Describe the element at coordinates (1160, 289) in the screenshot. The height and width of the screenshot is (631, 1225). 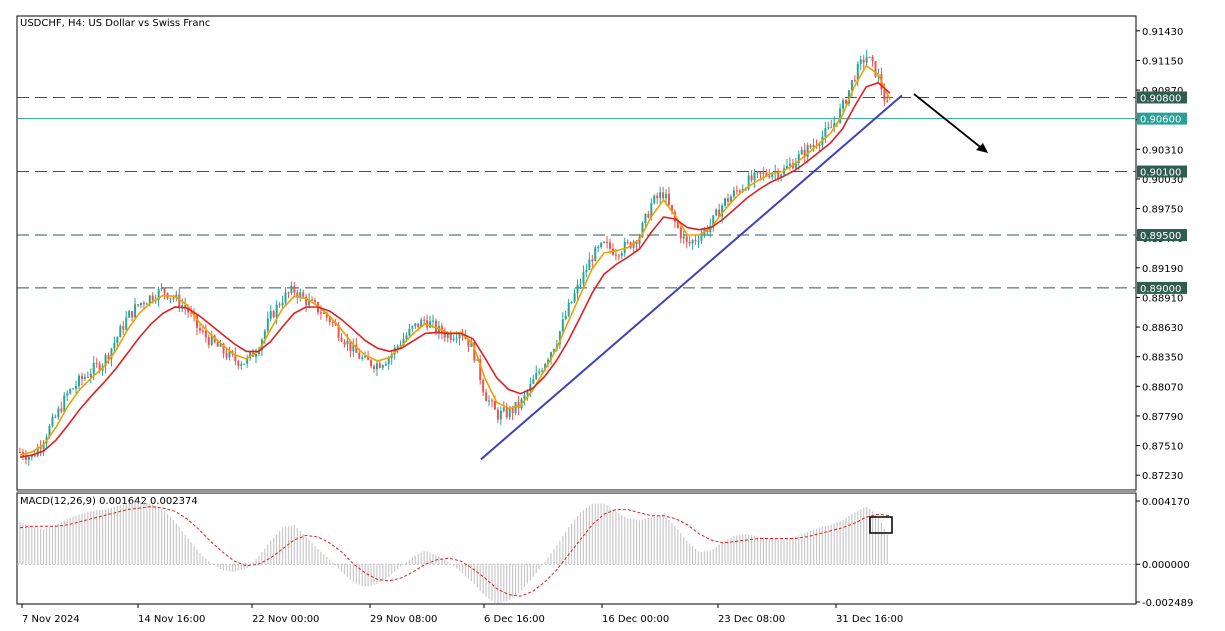
I see `level-tag-label: 0.89000` at that location.